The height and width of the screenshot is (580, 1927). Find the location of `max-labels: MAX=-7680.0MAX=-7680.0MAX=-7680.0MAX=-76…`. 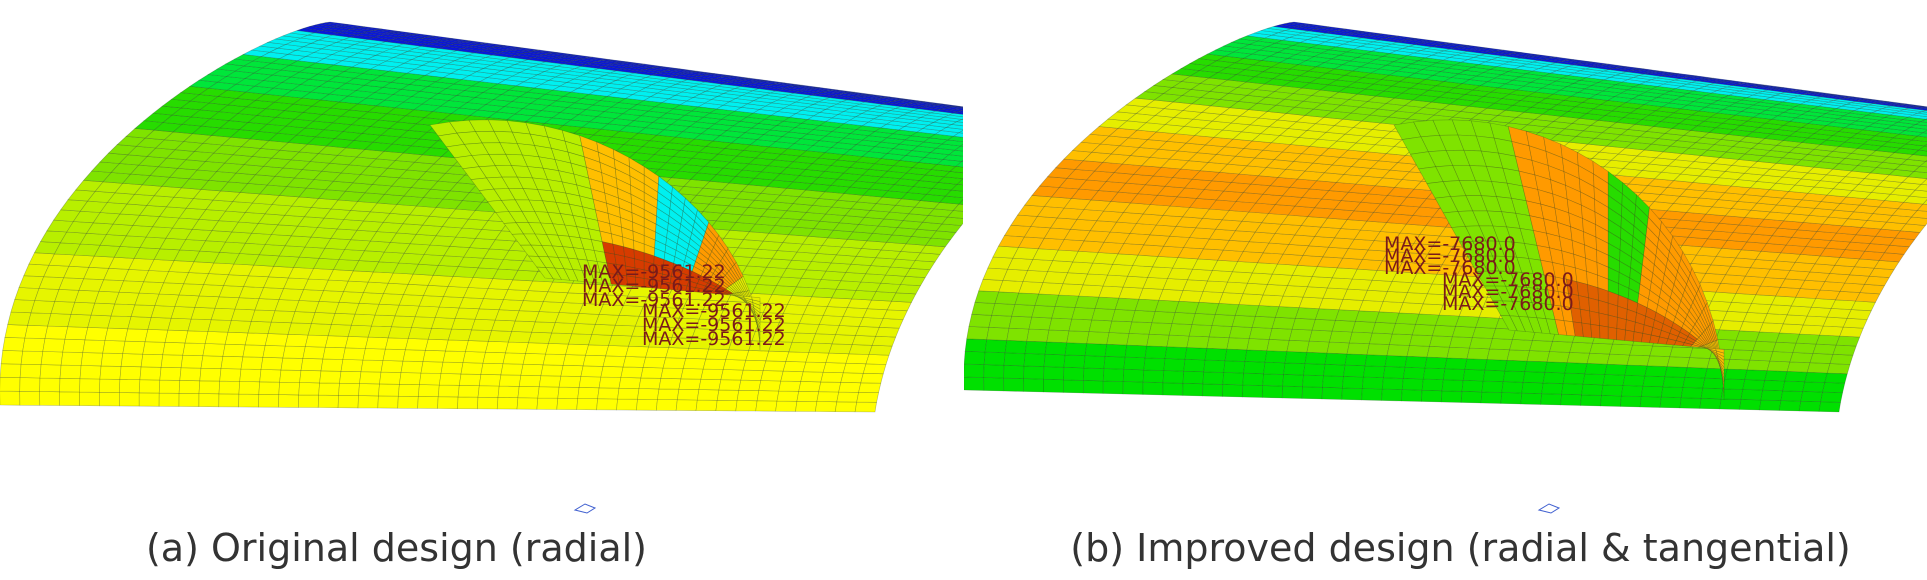

max-labels: MAX=-7680.0MAX=-7680.0MAX=-7680.0MAX=-76… is located at coordinates (1479, 274).